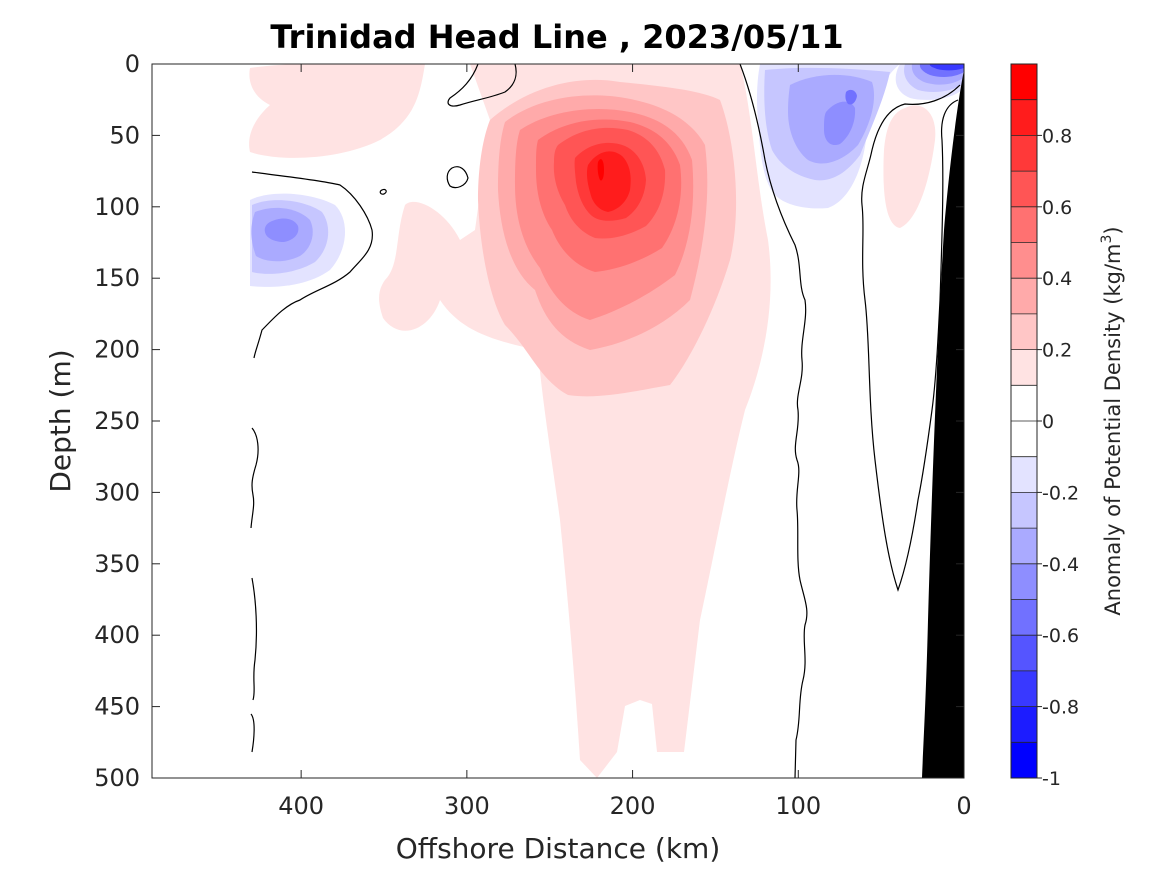 This screenshot has width=1167, height=875. I want to click on y-tick-label: 50, so click(124, 135).